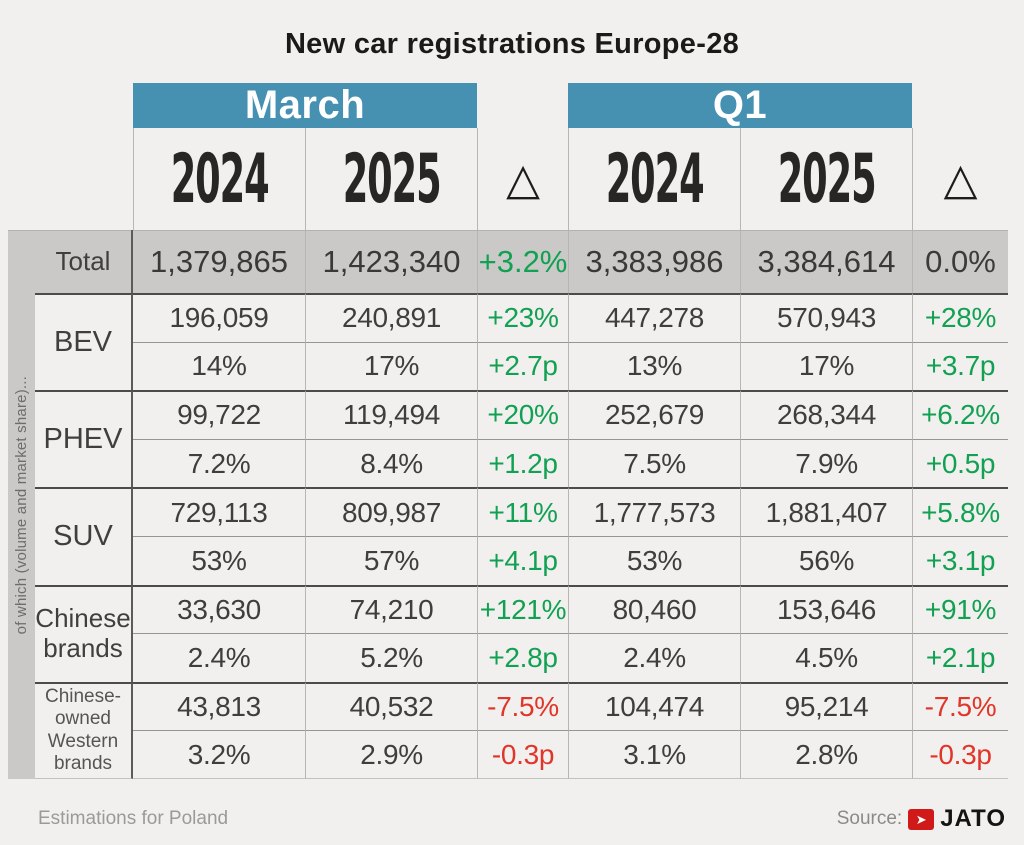  Describe the element at coordinates (391, 609) in the screenshot. I see `cell-chinese-volume-march-2025: 74,210` at that location.